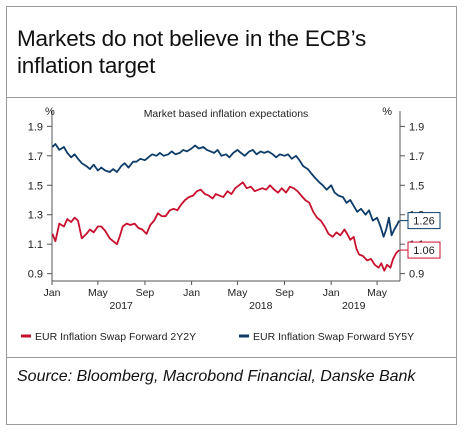 Image resolution: width=465 pixels, height=433 pixels. Describe the element at coordinates (416, 275) in the screenshot. I see `y-tick-label-right: 0.9` at that location.